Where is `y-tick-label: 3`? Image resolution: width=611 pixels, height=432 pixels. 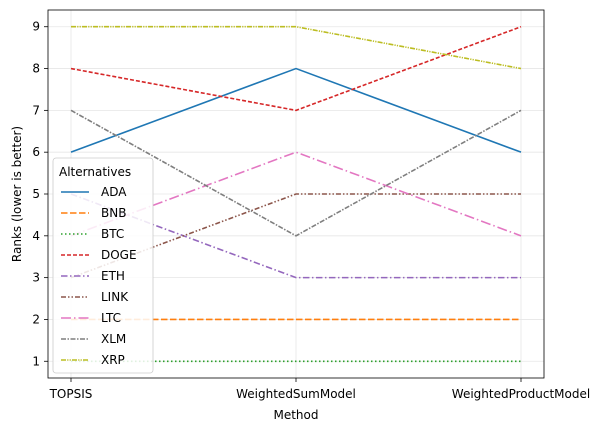
y-tick-label: 3 is located at coordinates (36, 278).